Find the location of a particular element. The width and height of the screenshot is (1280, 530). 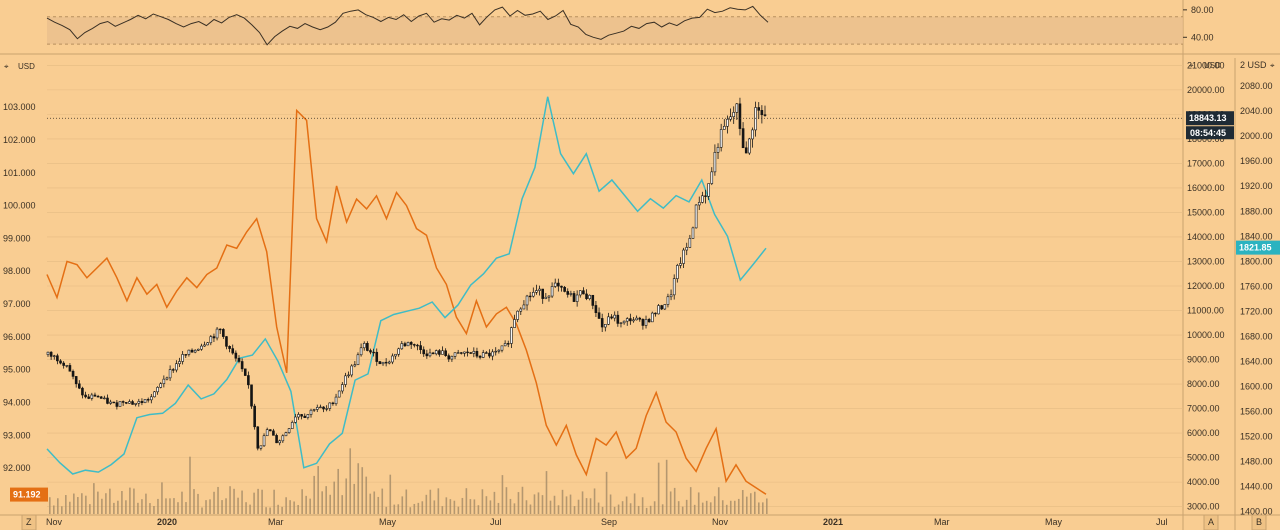

btc-axis-label: 14000.00 is located at coordinates (1206, 237).